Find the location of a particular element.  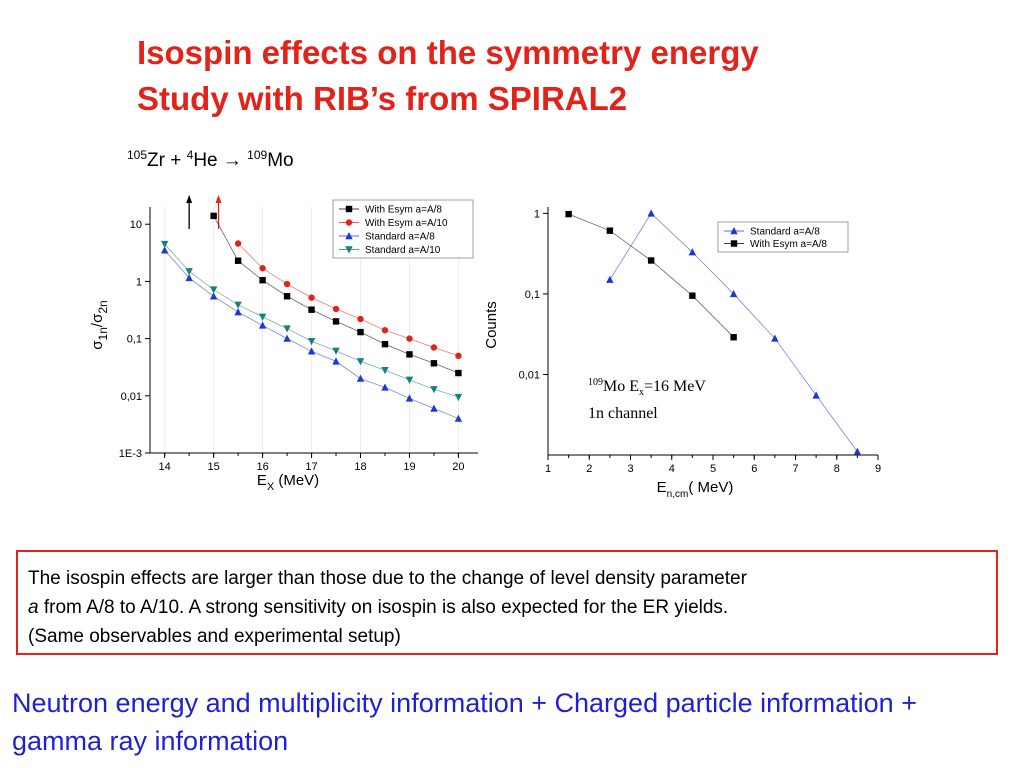

y-tick-label: 10 is located at coordinates (136, 225).